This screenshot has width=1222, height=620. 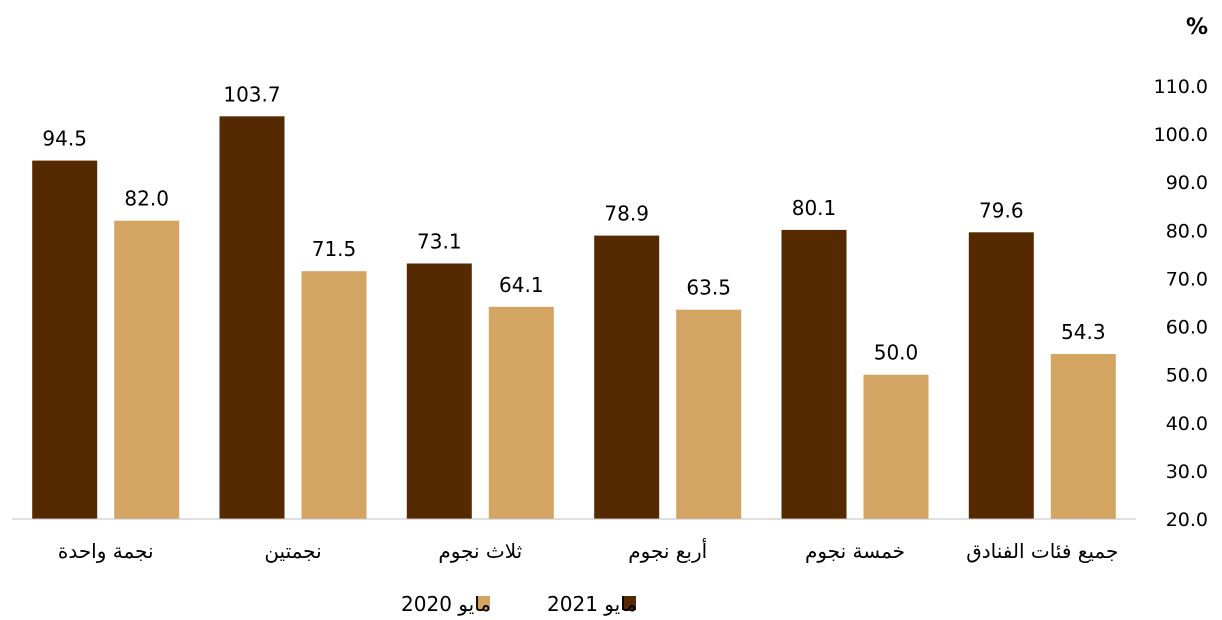 What do you see at coordinates (146, 199) in the screenshot?
I see `value-label-s1-c0: 82.0` at bounding box center [146, 199].